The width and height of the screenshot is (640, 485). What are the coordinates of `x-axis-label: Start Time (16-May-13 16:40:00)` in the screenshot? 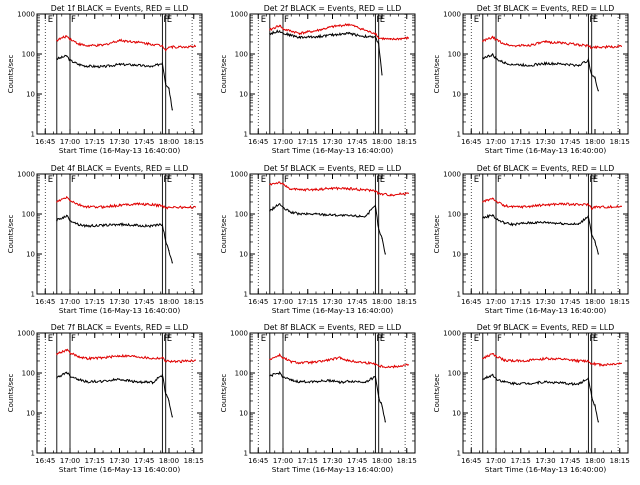 It's located at (333, 310).